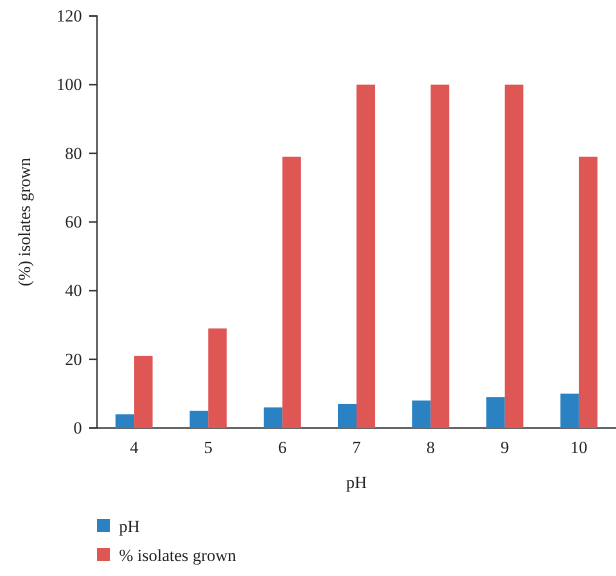  Describe the element at coordinates (69, 84) in the screenshot. I see `y-tick-label: 100` at that location.